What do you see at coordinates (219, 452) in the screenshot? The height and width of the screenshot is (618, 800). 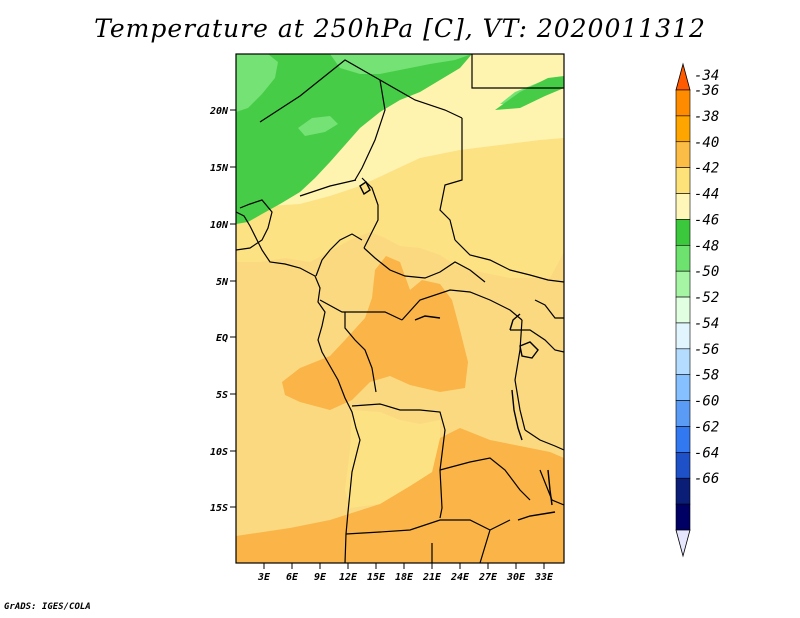 I see `lat-label: 10S` at bounding box center [219, 452].